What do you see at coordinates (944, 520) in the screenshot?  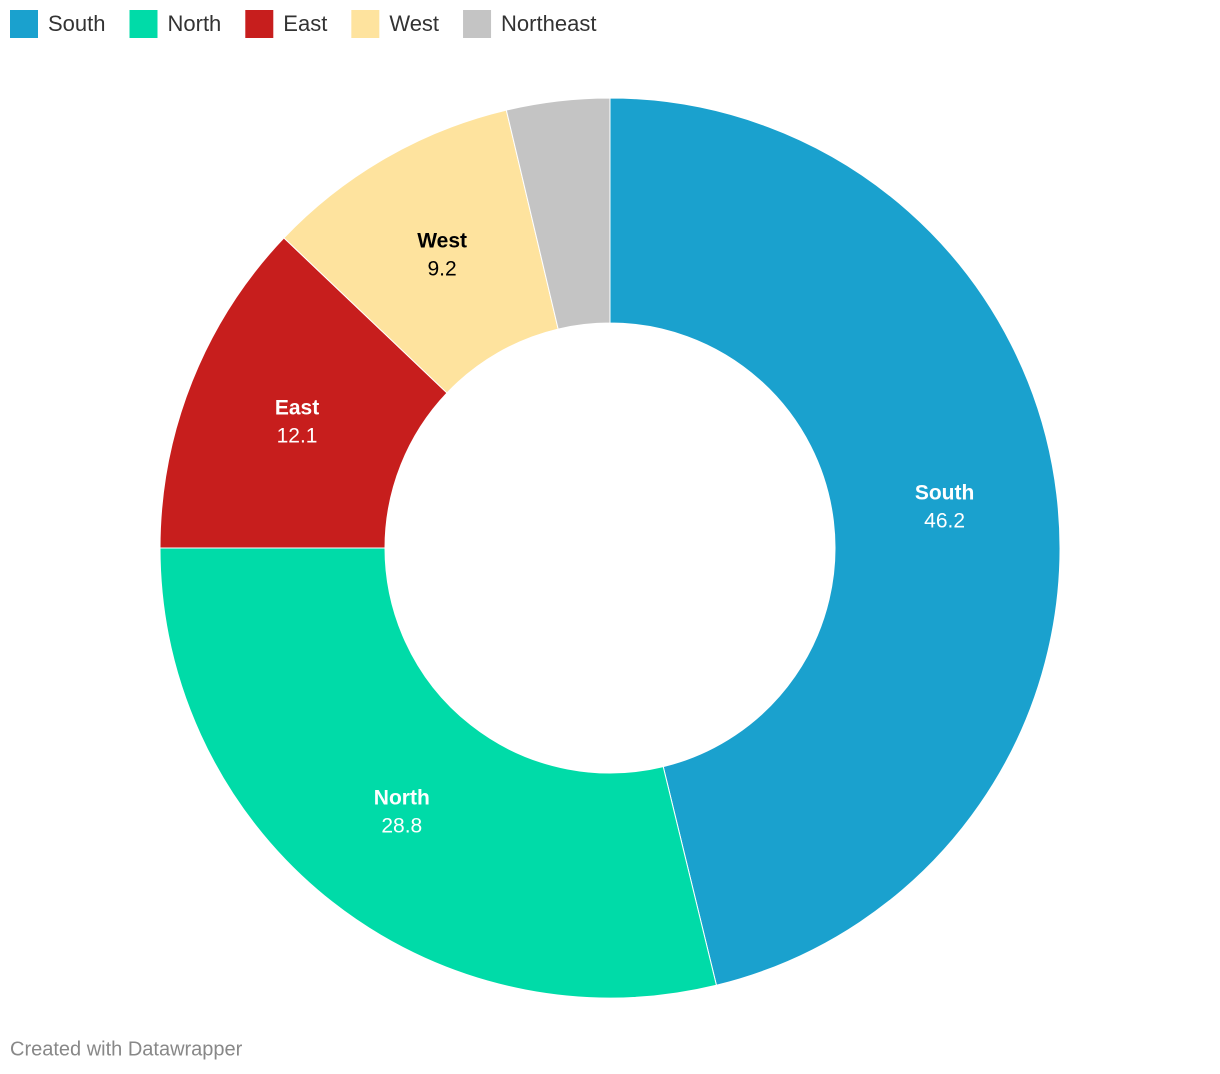 I see `slice-value: 46.2` at bounding box center [944, 520].